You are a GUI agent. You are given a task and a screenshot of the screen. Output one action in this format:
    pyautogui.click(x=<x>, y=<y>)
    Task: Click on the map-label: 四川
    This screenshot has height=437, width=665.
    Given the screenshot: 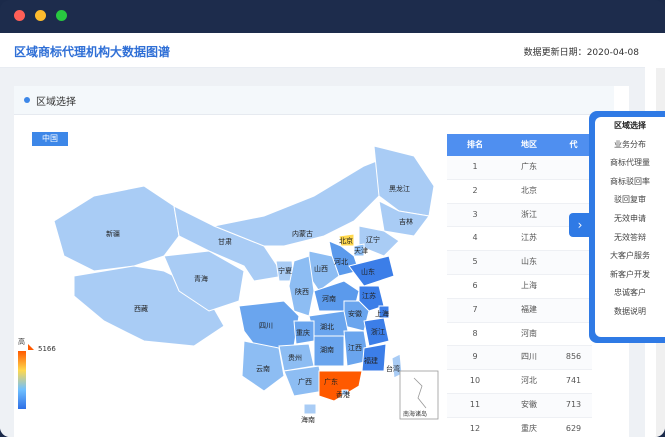 What is the action you would take?
    pyautogui.click(x=266, y=326)
    